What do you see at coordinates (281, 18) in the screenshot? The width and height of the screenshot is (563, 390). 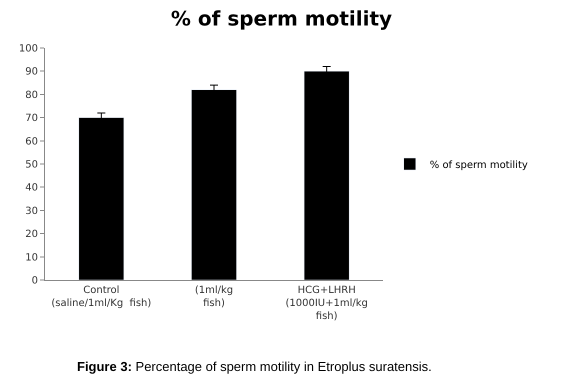 I see `chart-title: % of sperm motility` at bounding box center [281, 18].